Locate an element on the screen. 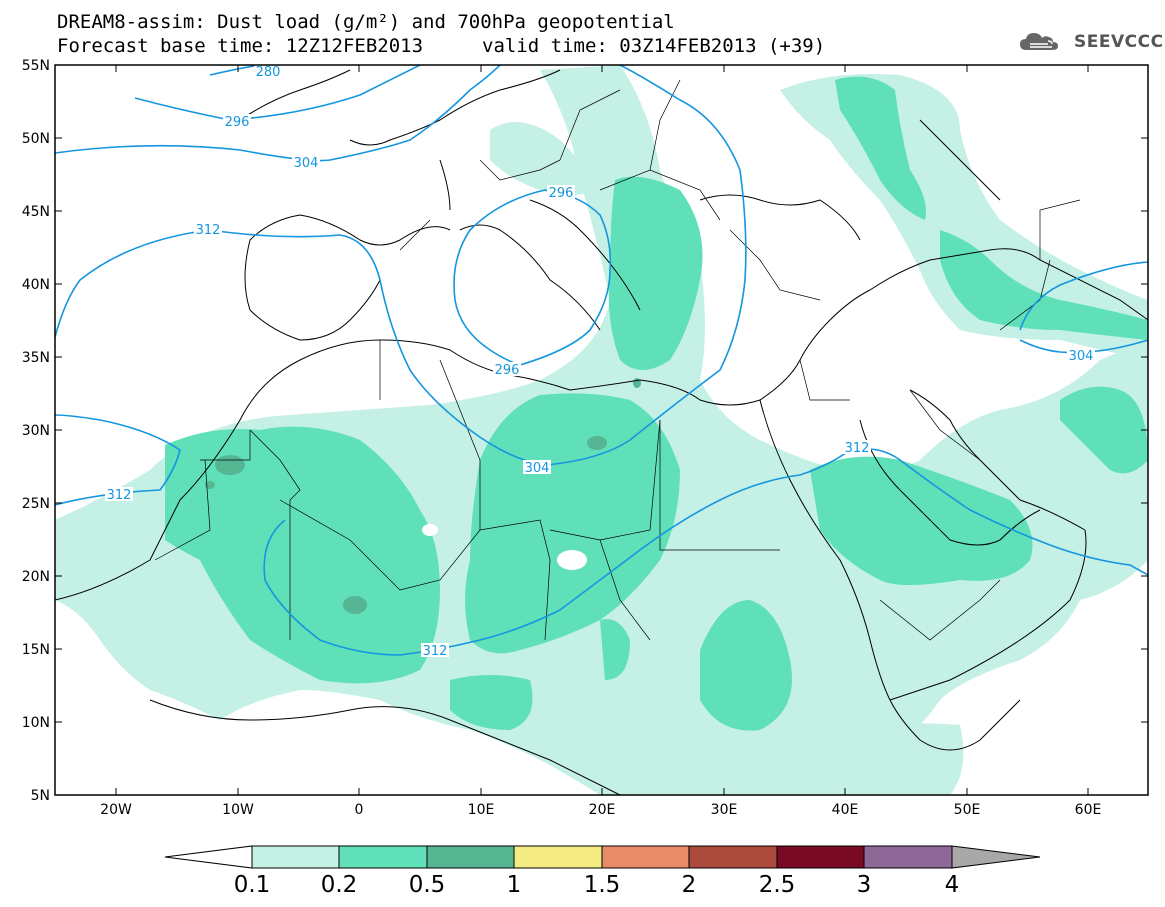 This screenshot has width=1165, height=907. colorbar-labels: 0.1 0.2 0.5 1 1.5 2 2.5 3 4 is located at coordinates (597, 885).